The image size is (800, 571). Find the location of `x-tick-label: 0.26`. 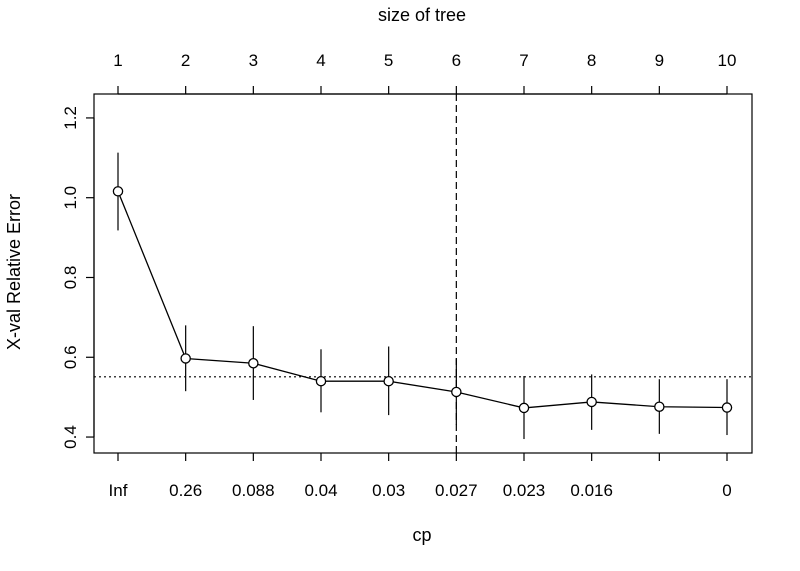

x-tick-label: 0.26 is located at coordinates (185, 490).